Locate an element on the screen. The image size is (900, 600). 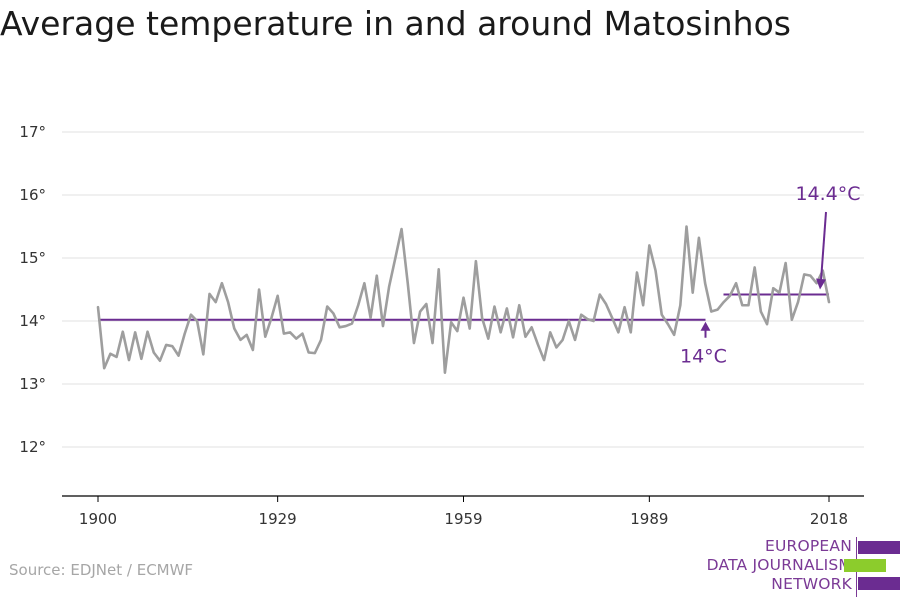
y-tick-label: 12° is located at coordinates (32, 447).